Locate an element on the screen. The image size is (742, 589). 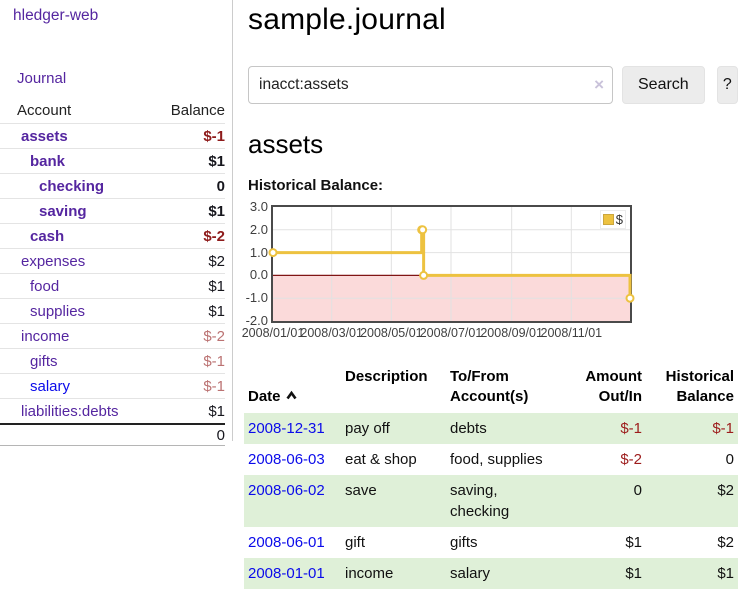
register-row: 2008-06-02 save saving, checking 0 $2 is located at coordinates (491, 501).